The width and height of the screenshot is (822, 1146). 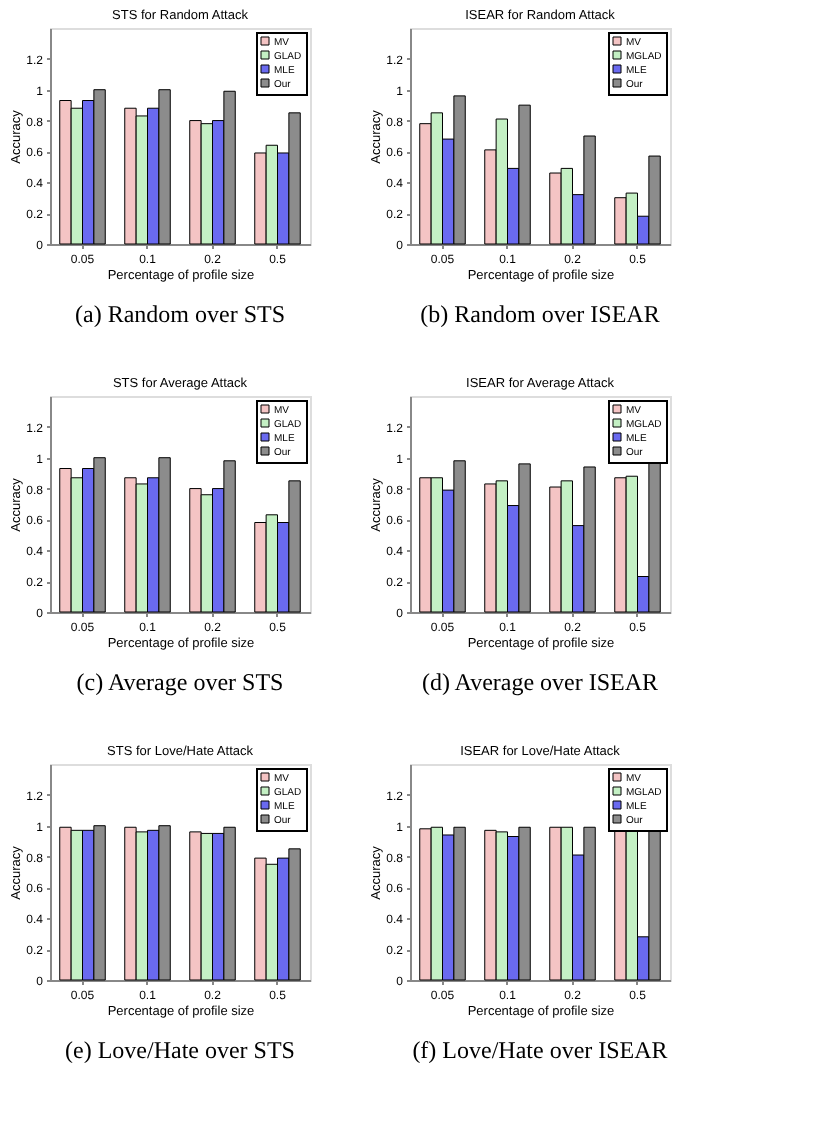 I want to click on text: (c) Average over STS, so click(x=180, y=682).